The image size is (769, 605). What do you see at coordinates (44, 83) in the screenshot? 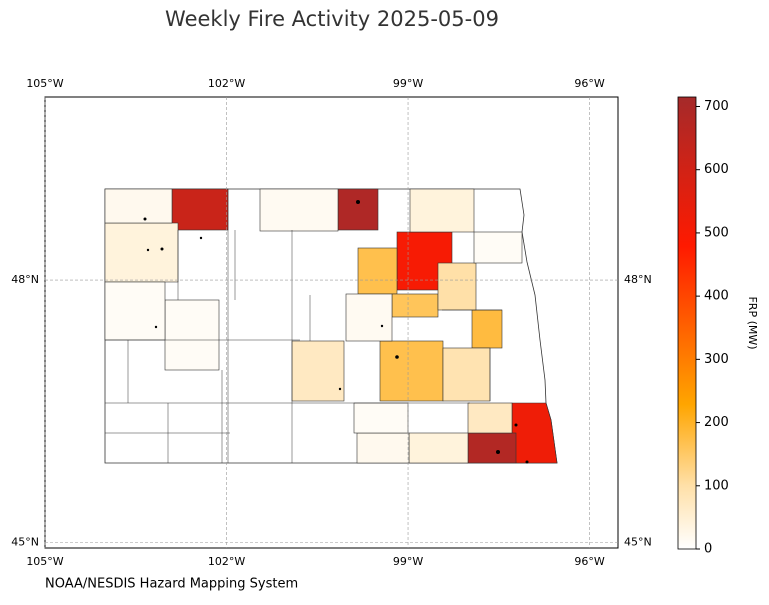
I see `x-tick-label-top: 105°W` at bounding box center [44, 83].